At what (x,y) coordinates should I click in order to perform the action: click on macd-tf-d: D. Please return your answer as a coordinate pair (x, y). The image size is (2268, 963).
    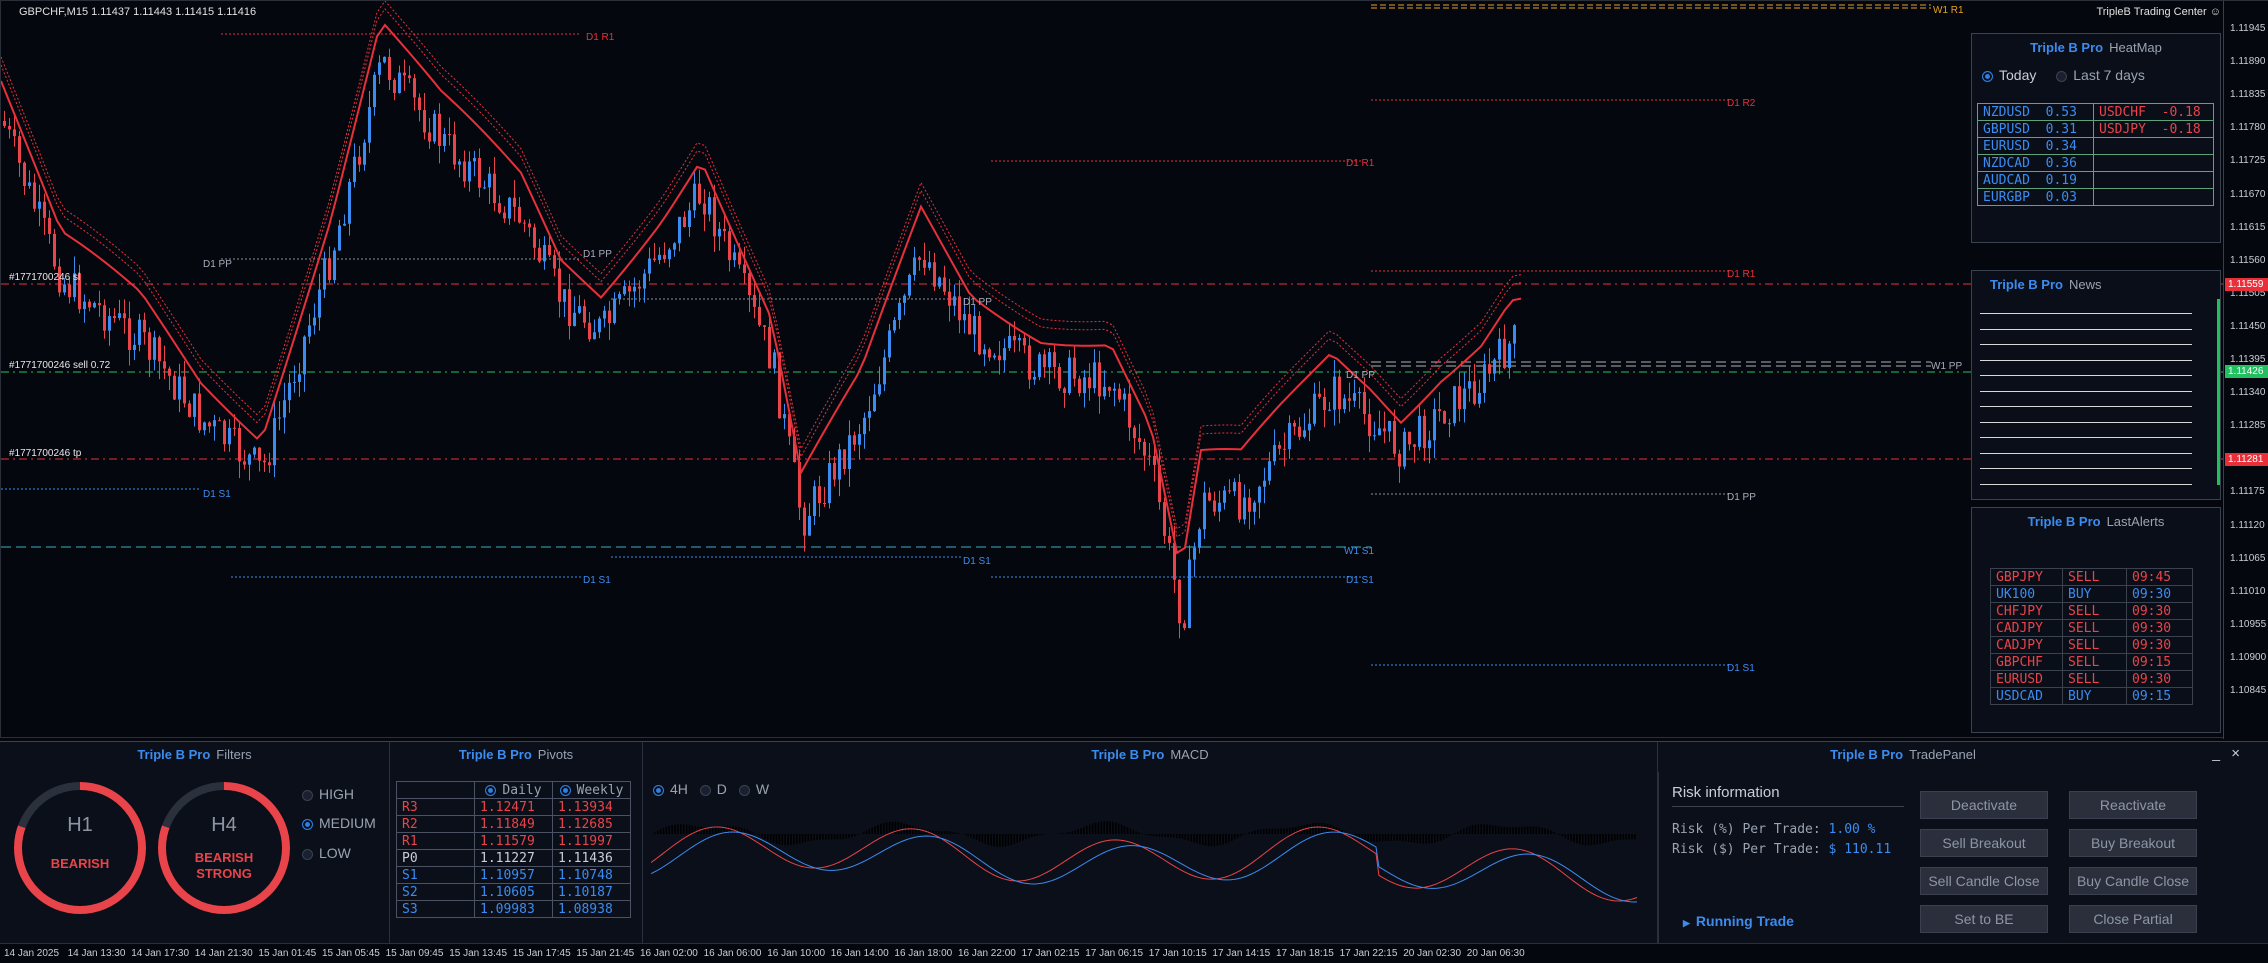
    Looking at the image, I should click on (713, 789).